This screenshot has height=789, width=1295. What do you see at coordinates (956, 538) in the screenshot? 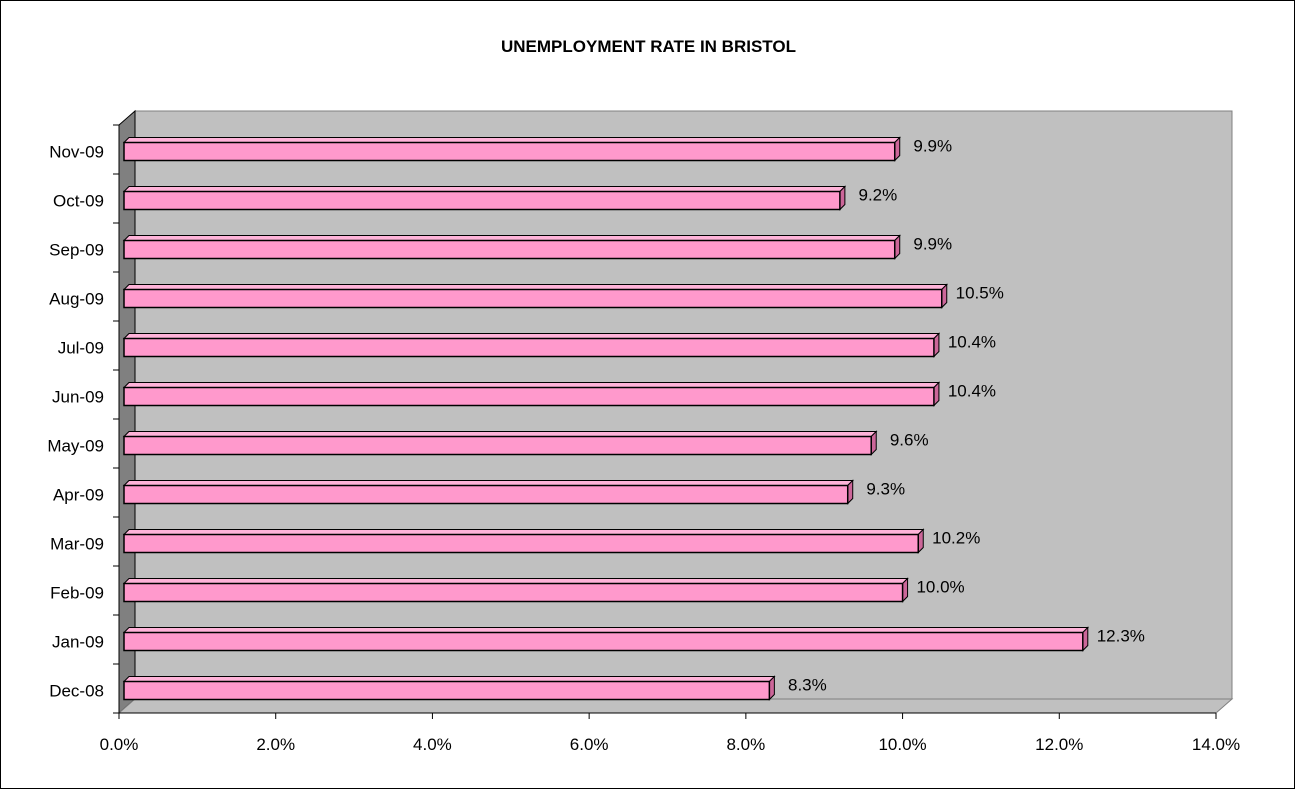
I see `data-label: 10.2%` at bounding box center [956, 538].